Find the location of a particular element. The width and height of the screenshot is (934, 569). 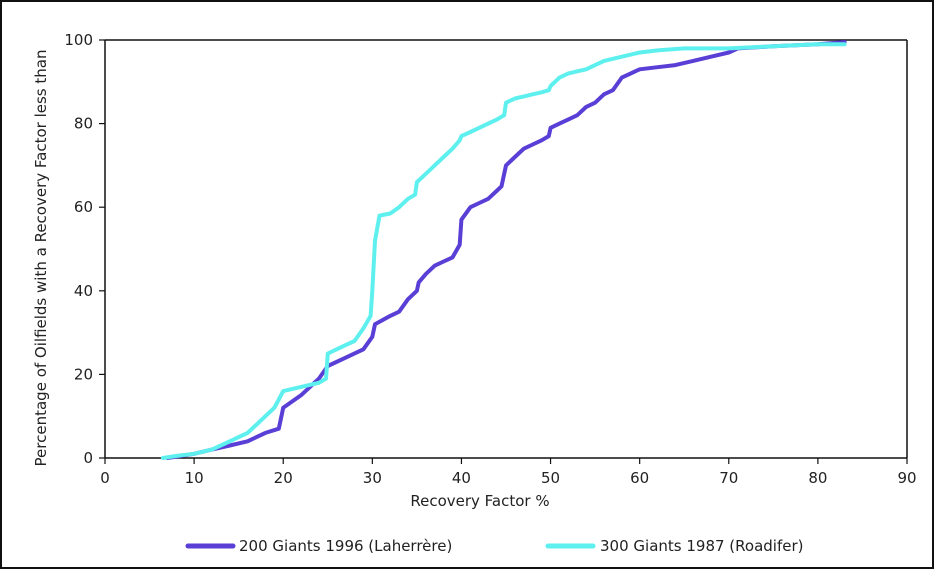

x-tick-label: 0 is located at coordinates (105, 478).